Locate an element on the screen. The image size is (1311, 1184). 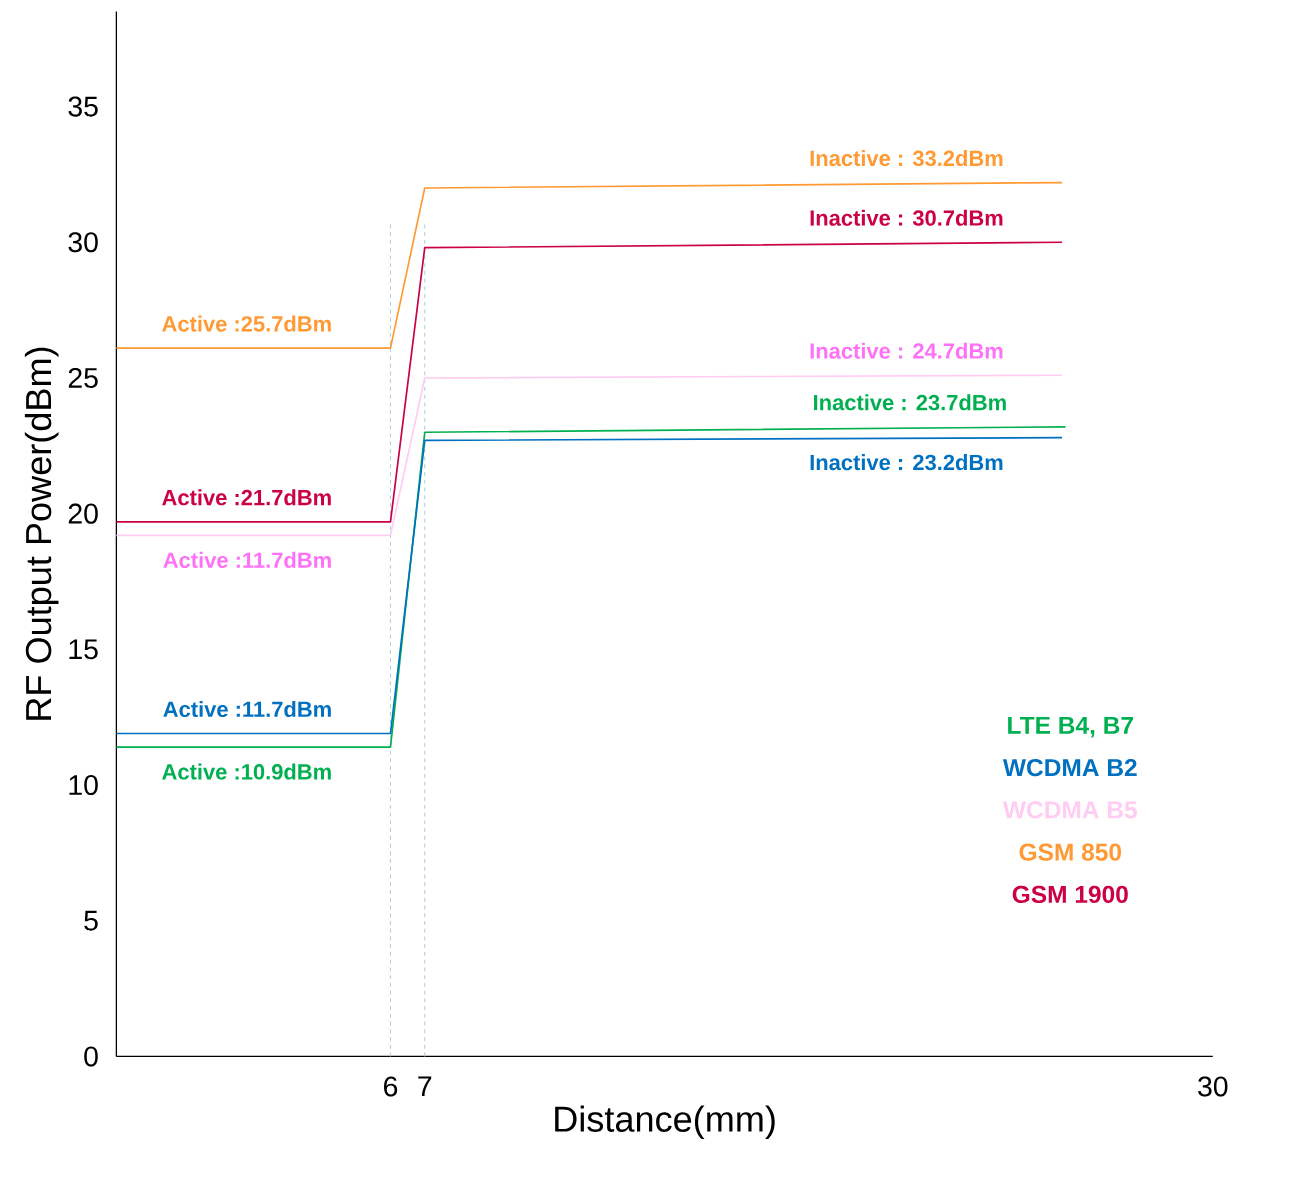
text: WCDMA B2 is located at coordinates (1069, 767).